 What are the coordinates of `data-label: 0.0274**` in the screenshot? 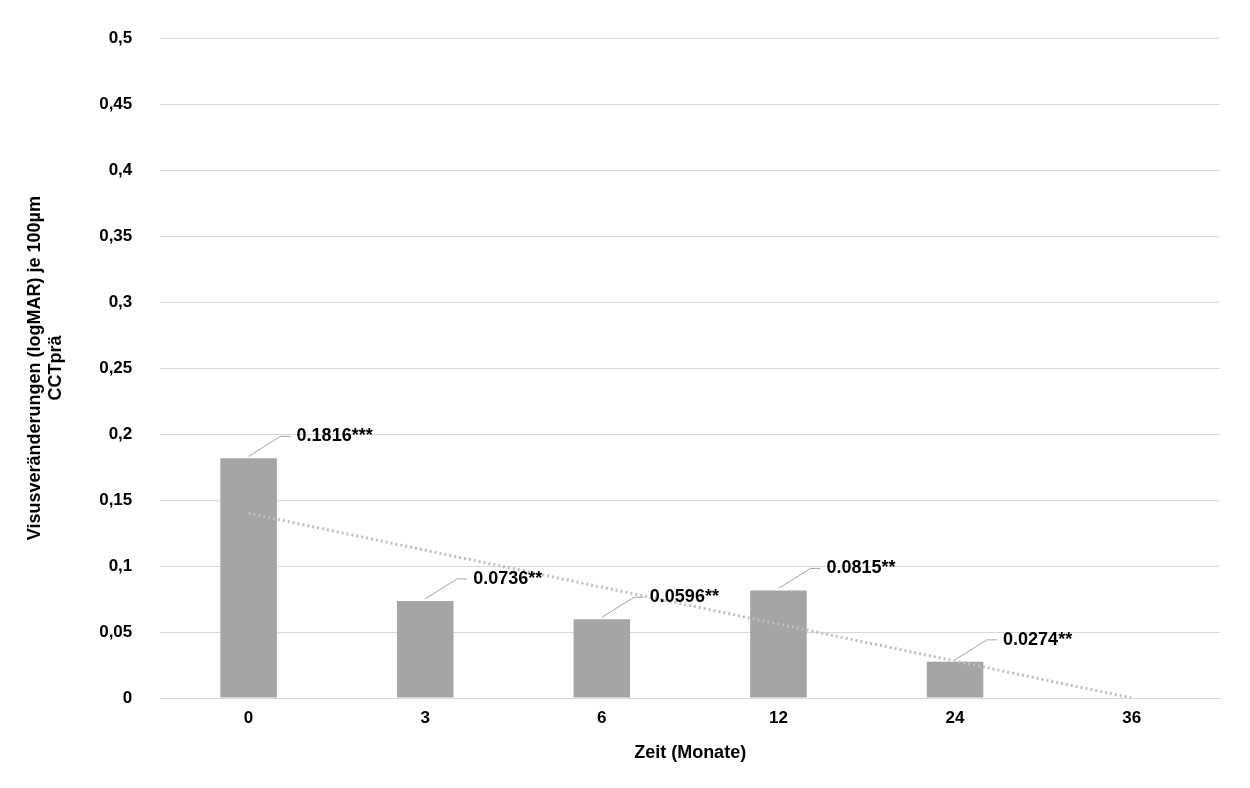 It's located at (1038, 638).